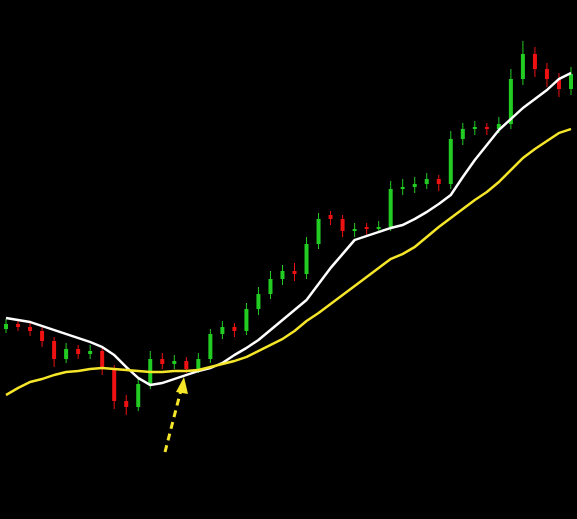 The height and width of the screenshot is (519, 577). I want to click on annotation-arrowhead, so click(182, 385).